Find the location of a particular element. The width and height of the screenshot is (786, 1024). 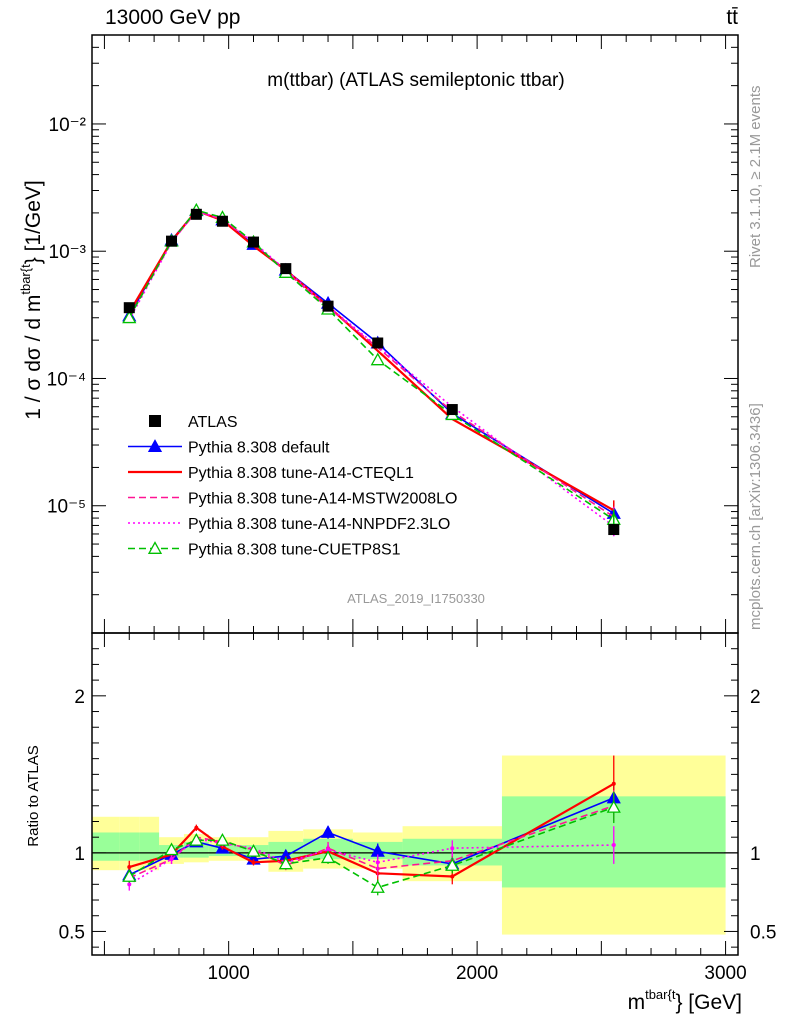

svg-text: 1 / σ dσ / d mtbar{t} [1/GeV] is located at coordinates (31, 300).